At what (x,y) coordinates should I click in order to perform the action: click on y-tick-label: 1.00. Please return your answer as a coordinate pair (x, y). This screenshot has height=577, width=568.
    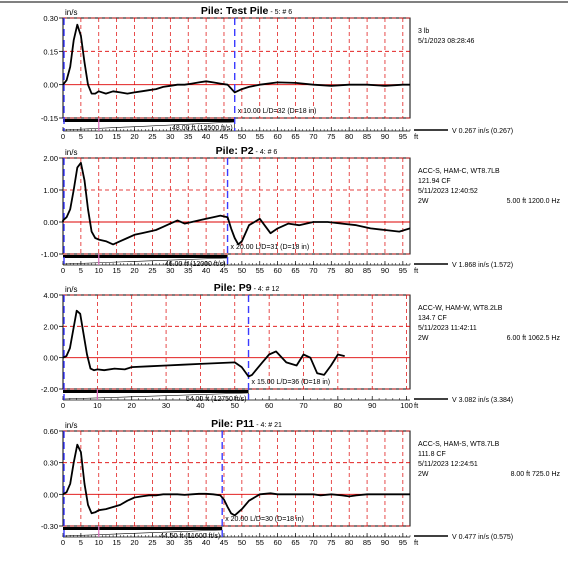
    Looking at the image, I should click on (50, 190).